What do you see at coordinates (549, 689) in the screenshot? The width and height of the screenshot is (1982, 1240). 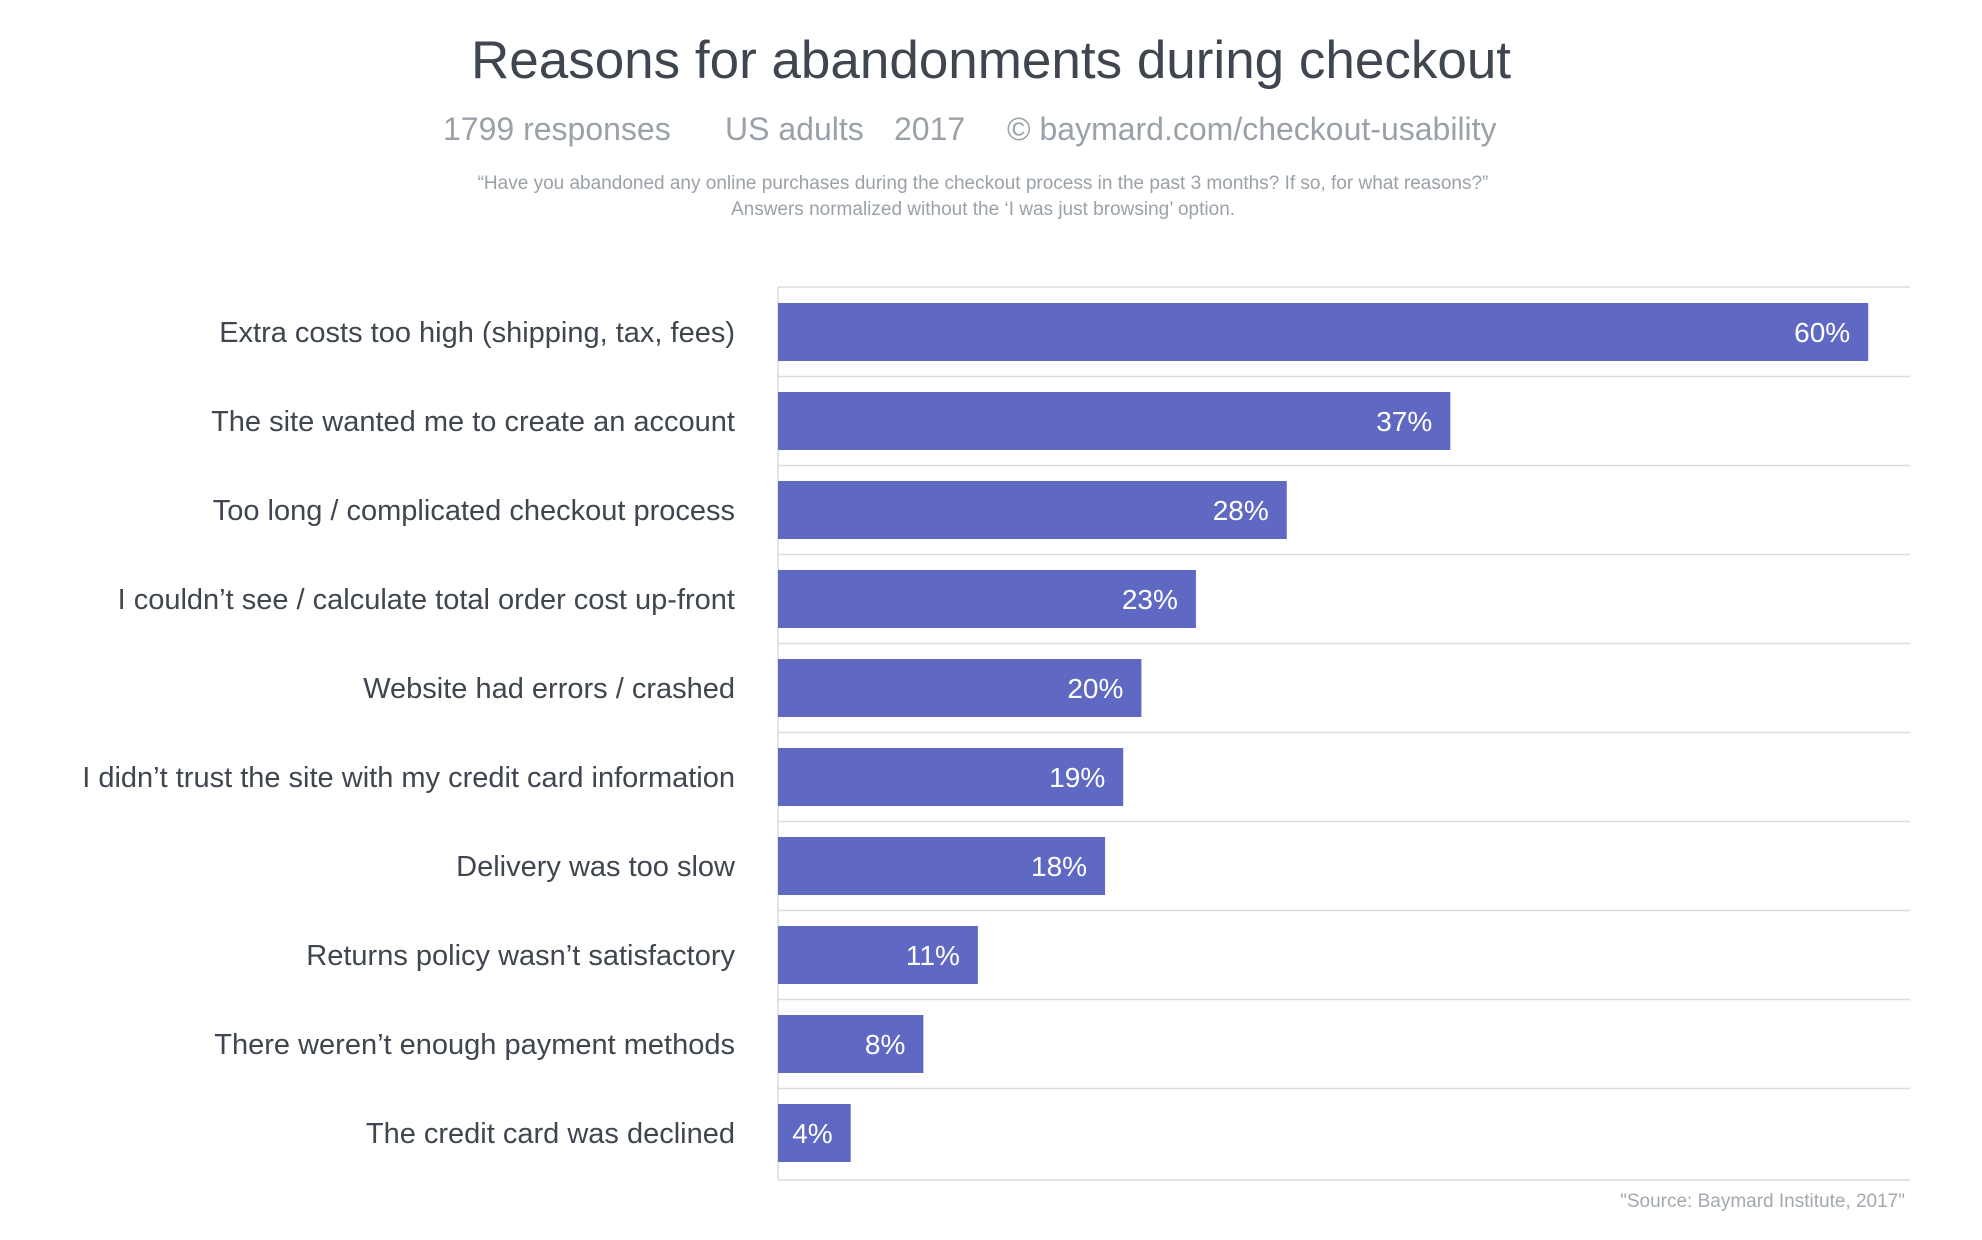 I see `category-label: Website had errors / crashed` at bounding box center [549, 689].